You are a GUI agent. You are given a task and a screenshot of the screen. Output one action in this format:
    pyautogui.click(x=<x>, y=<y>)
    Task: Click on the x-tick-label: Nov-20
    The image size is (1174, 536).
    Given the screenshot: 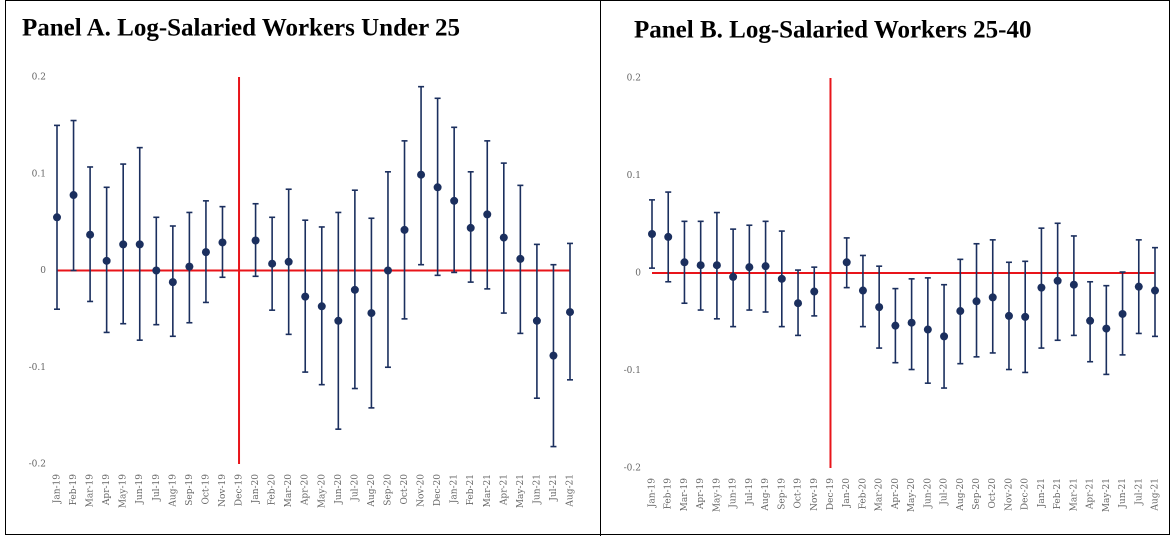 What is the action you would take?
    pyautogui.click(x=422, y=490)
    